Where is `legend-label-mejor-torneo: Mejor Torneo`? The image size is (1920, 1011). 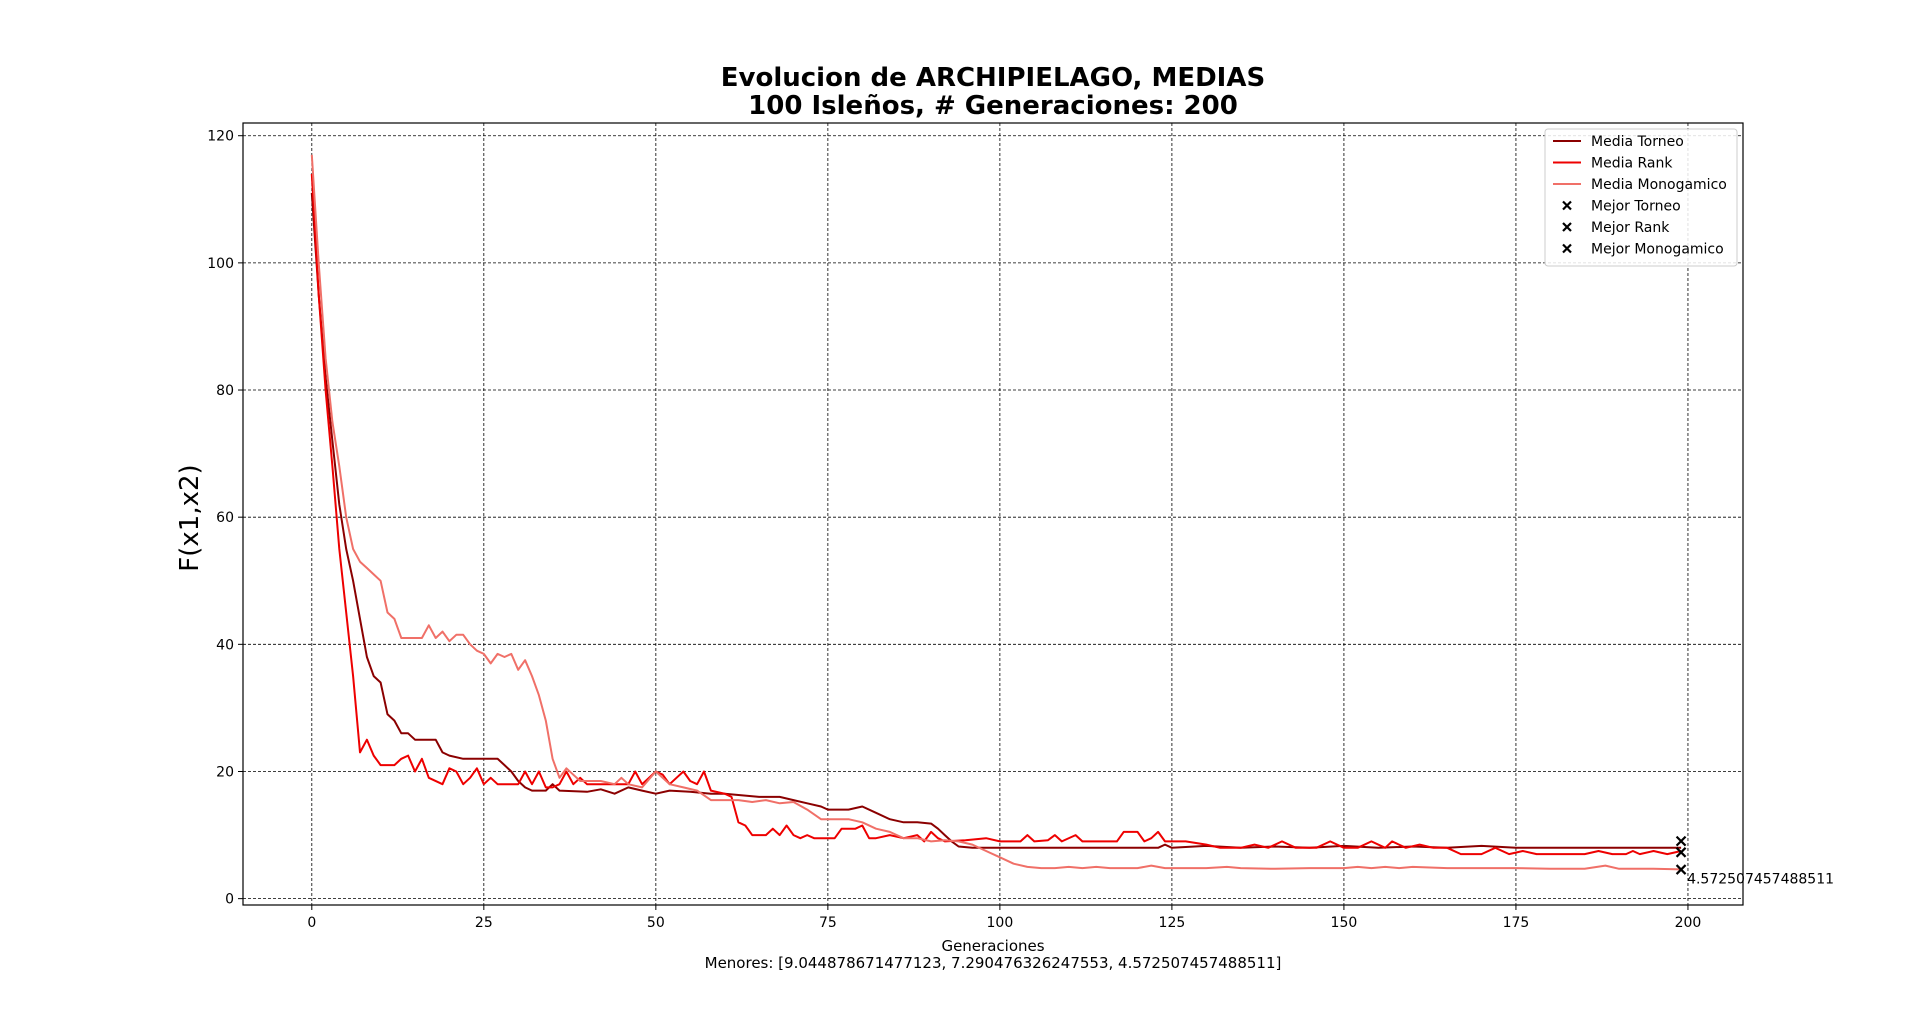
legend-label-mejor-torneo: Mejor Torneo is located at coordinates (1636, 207).